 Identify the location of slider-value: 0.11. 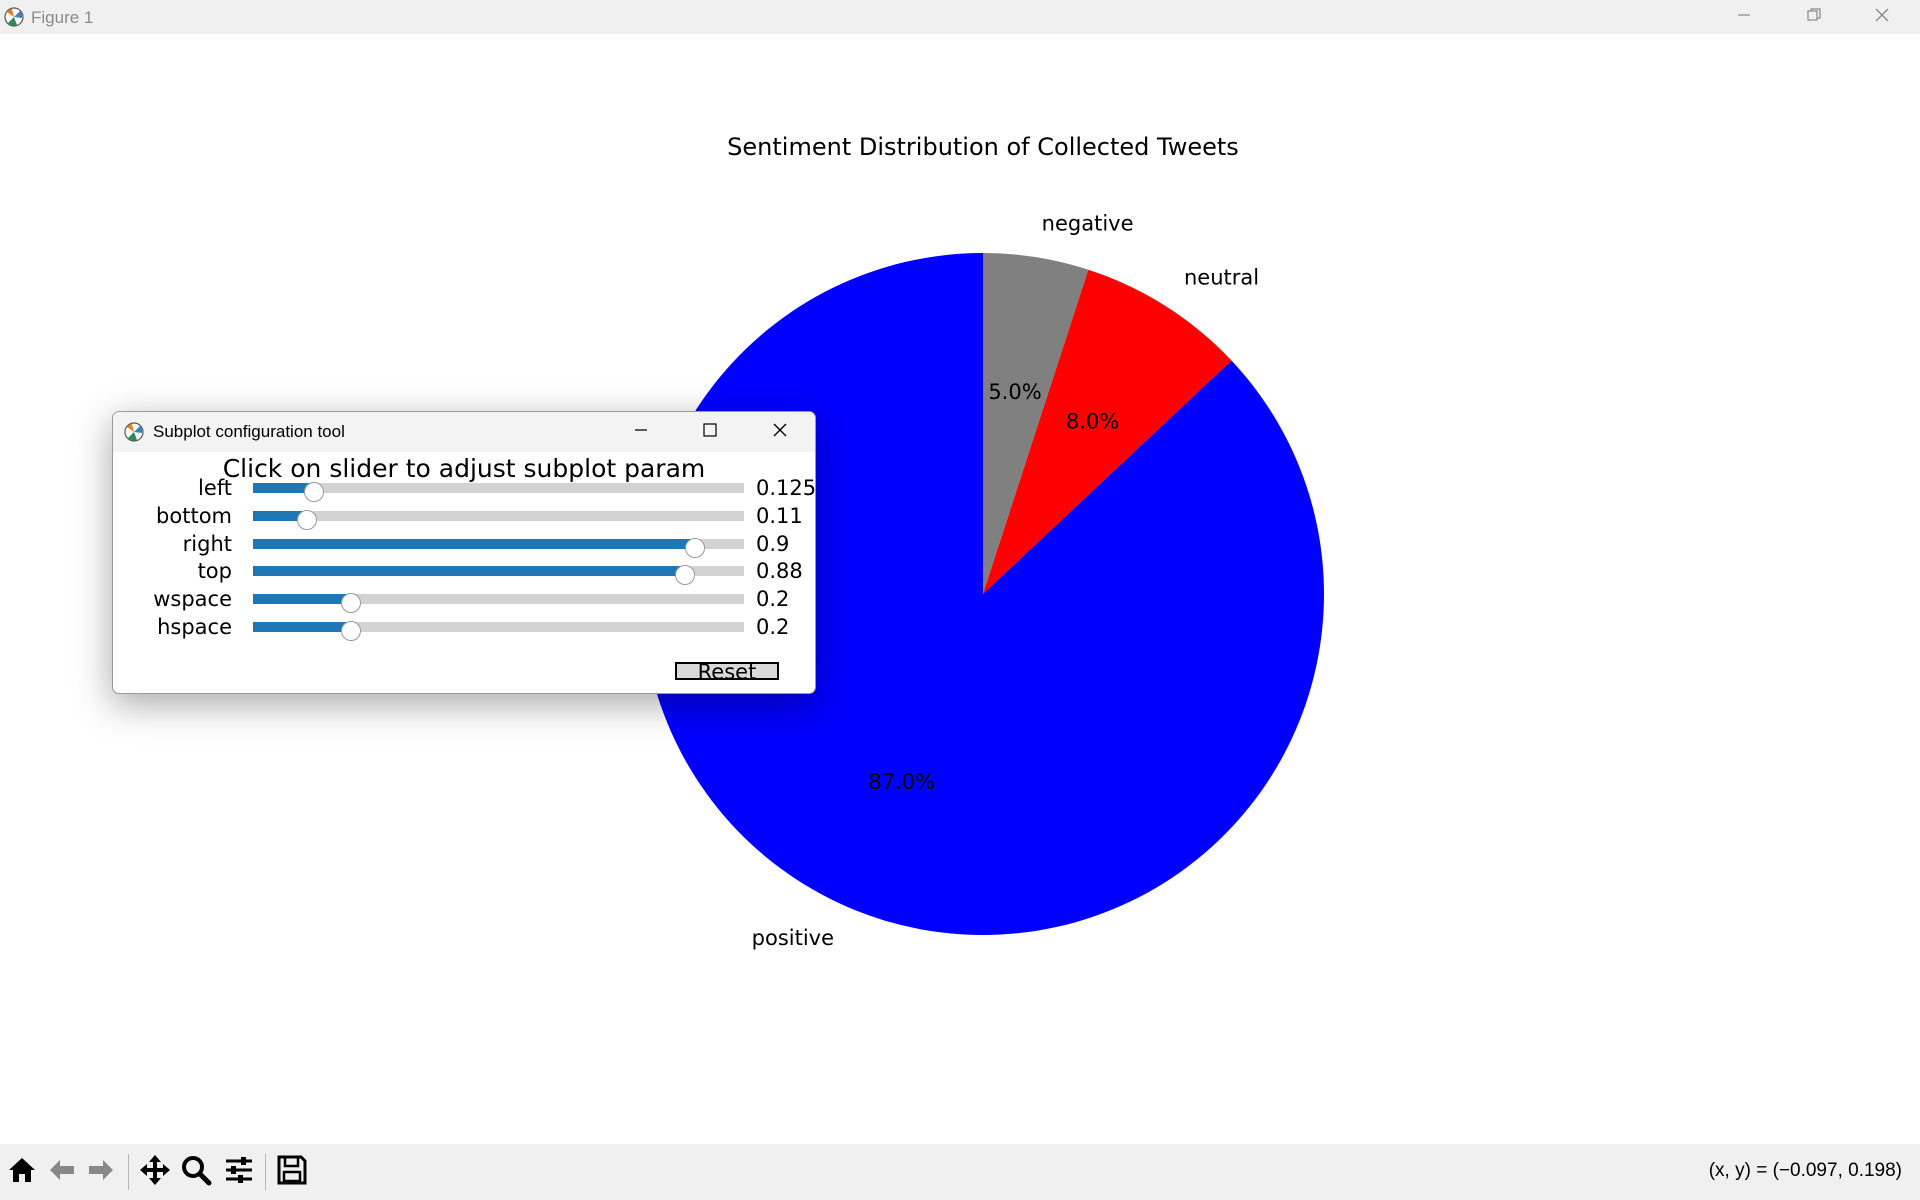
(779, 516).